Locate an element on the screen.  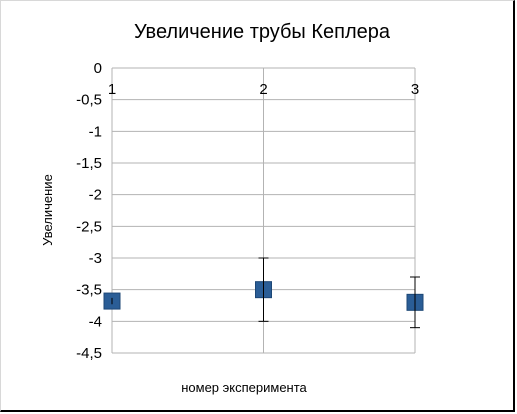
x-tick-label: 3 is located at coordinates (415, 89).